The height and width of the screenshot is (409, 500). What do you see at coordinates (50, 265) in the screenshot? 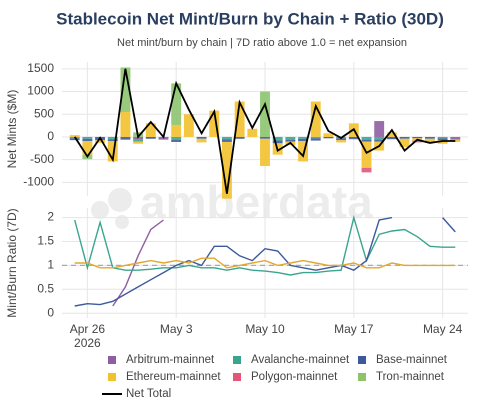
I see `y-tick-label: 1` at bounding box center [50, 265].